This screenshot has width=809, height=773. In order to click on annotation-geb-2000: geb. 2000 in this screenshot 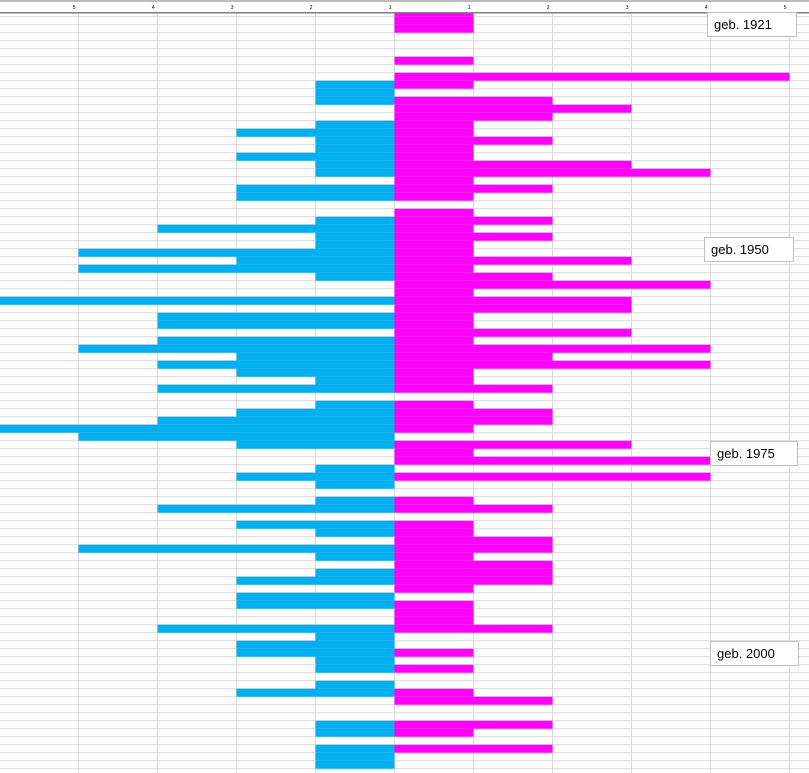, I will do `click(754, 653)`.